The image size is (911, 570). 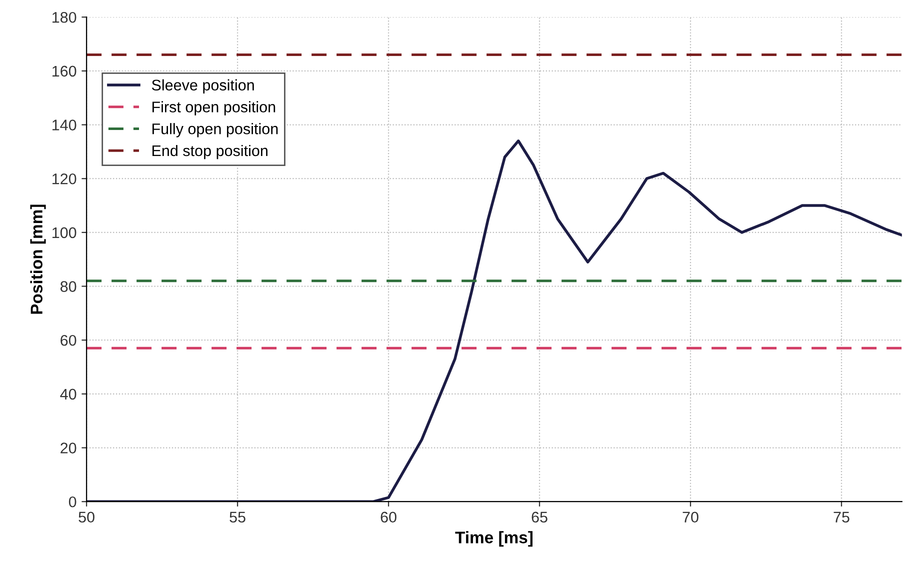 What do you see at coordinates (64, 178) in the screenshot?
I see `y-tick-label: 120` at bounding box center [64, 178].